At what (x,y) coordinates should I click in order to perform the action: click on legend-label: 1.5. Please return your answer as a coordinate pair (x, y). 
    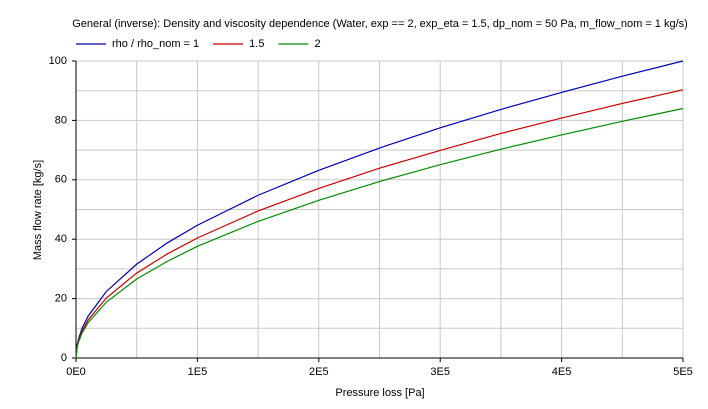
    Looking at the image, I should click on (256, 44).